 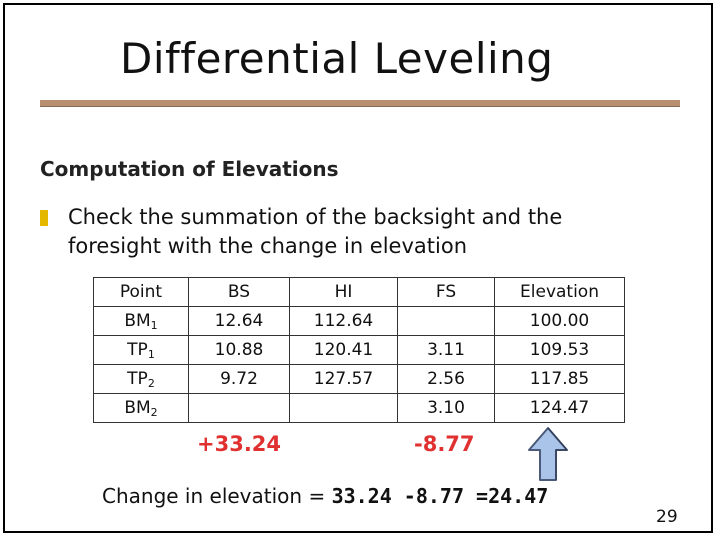 I want to click on cell-elevation: 117.85, so click(x=559, y=379).